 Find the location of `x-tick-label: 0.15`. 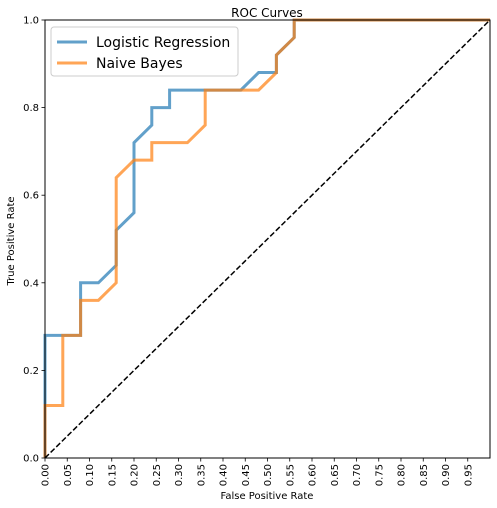

x-tick-label: 0.15 is located at coordinates (112, 475).